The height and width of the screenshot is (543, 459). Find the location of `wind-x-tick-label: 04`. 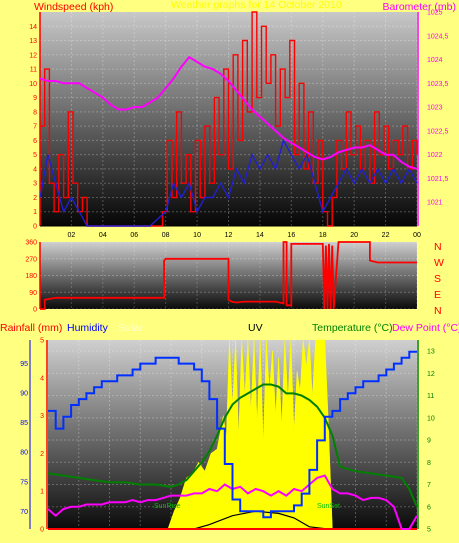

wind-x-tick-label: 04 is located at coordinates (103, 235).